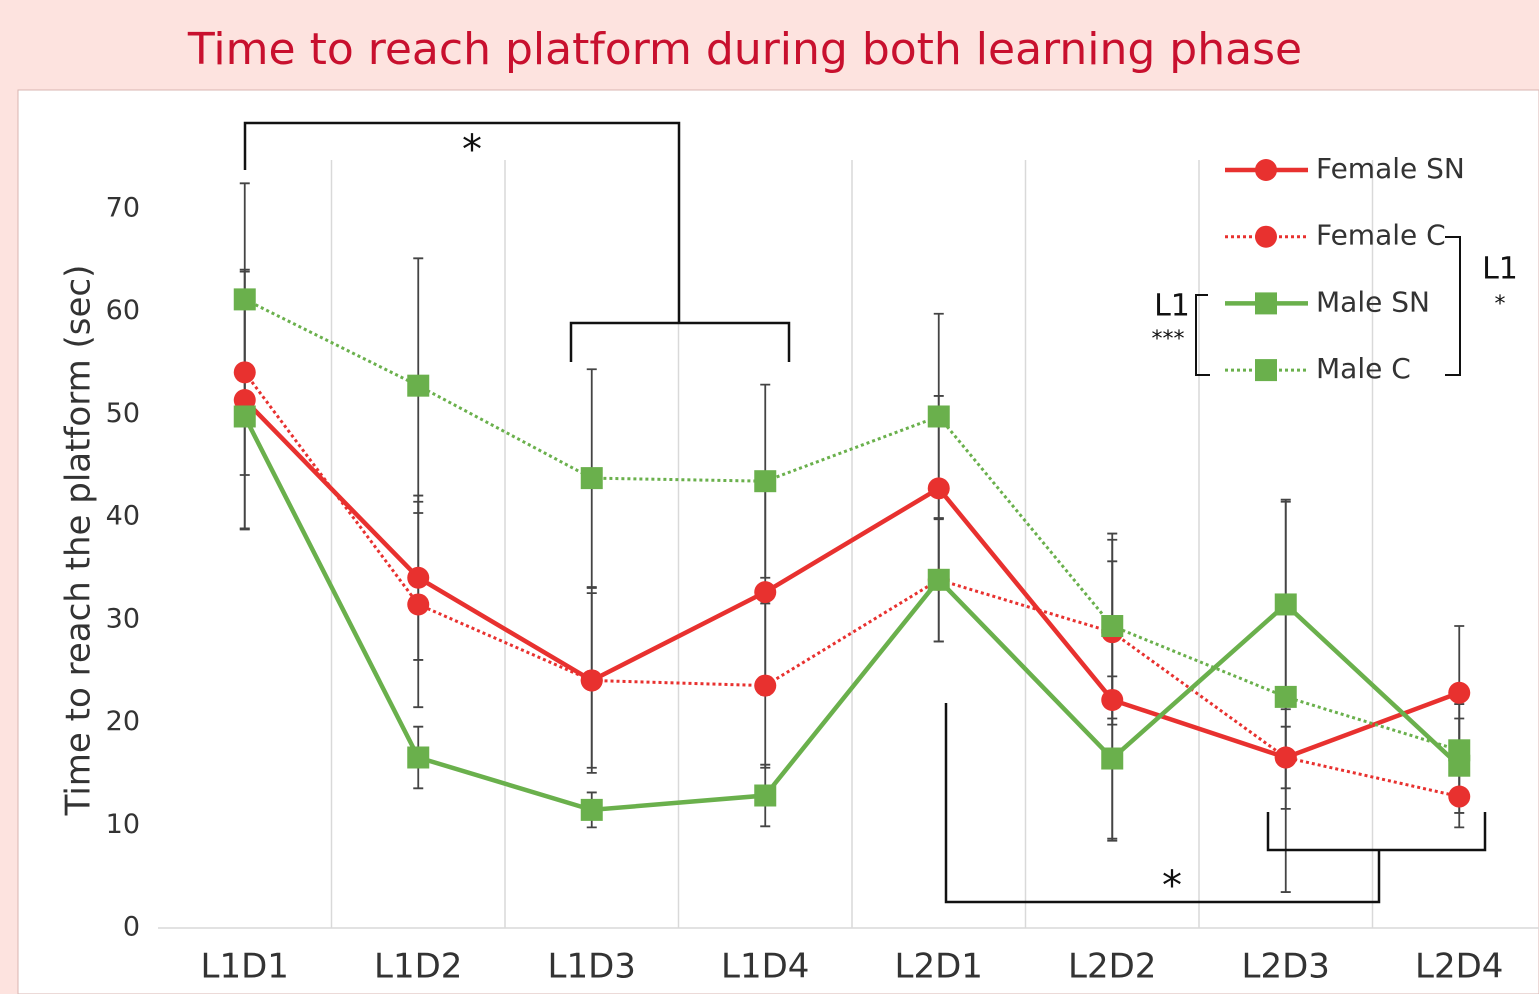 This screenshot has height=994, width=1539. Describe the element at coordinates (123, 618) in the screenshot. I see `y-tick-label: 30` at that location.